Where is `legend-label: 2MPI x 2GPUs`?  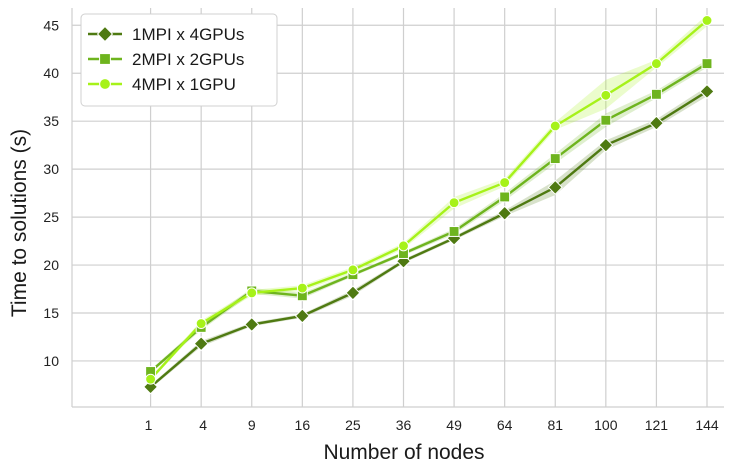
legend-label: 2MPI x 2GPUs is located at coordinates (188, 59).